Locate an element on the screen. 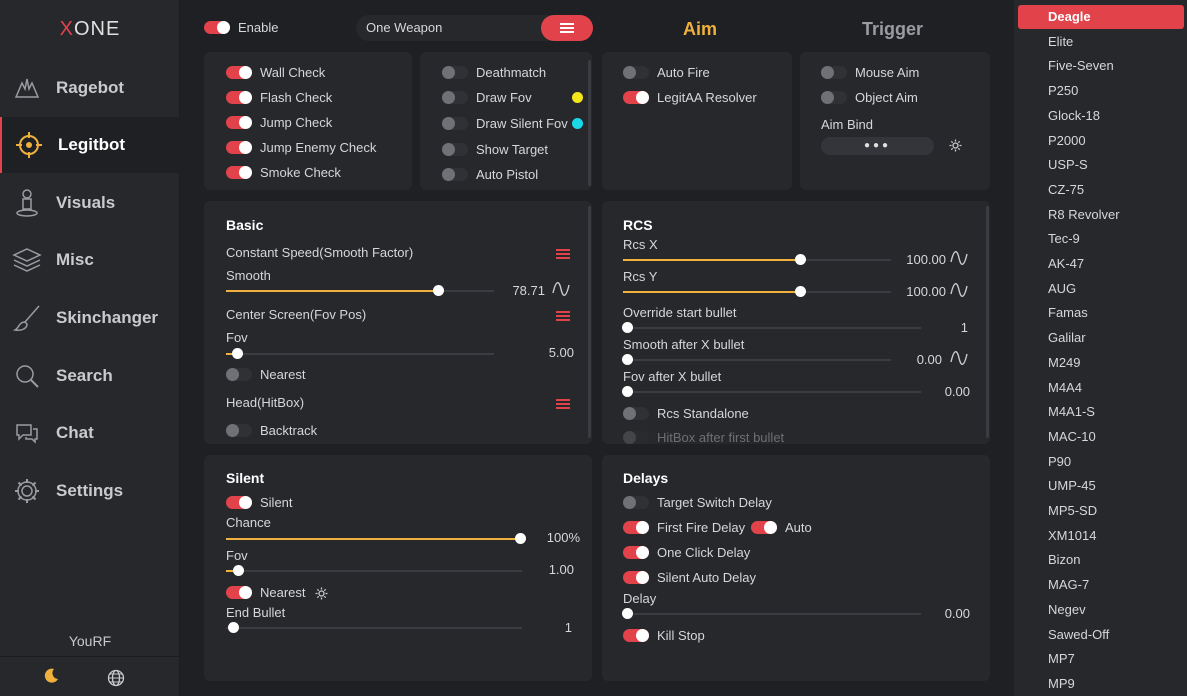 The image size is (1187, 696). nav-item-misc: Misc is located at coordinates (90, 260).